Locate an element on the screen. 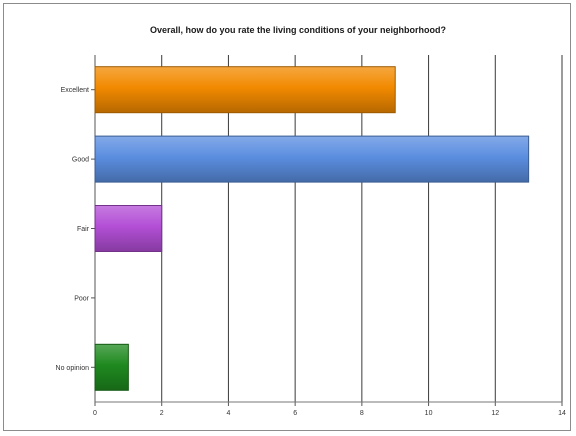 This screenshot has width=576, height=436. category-label: Good is located at coordinates (80, 160).